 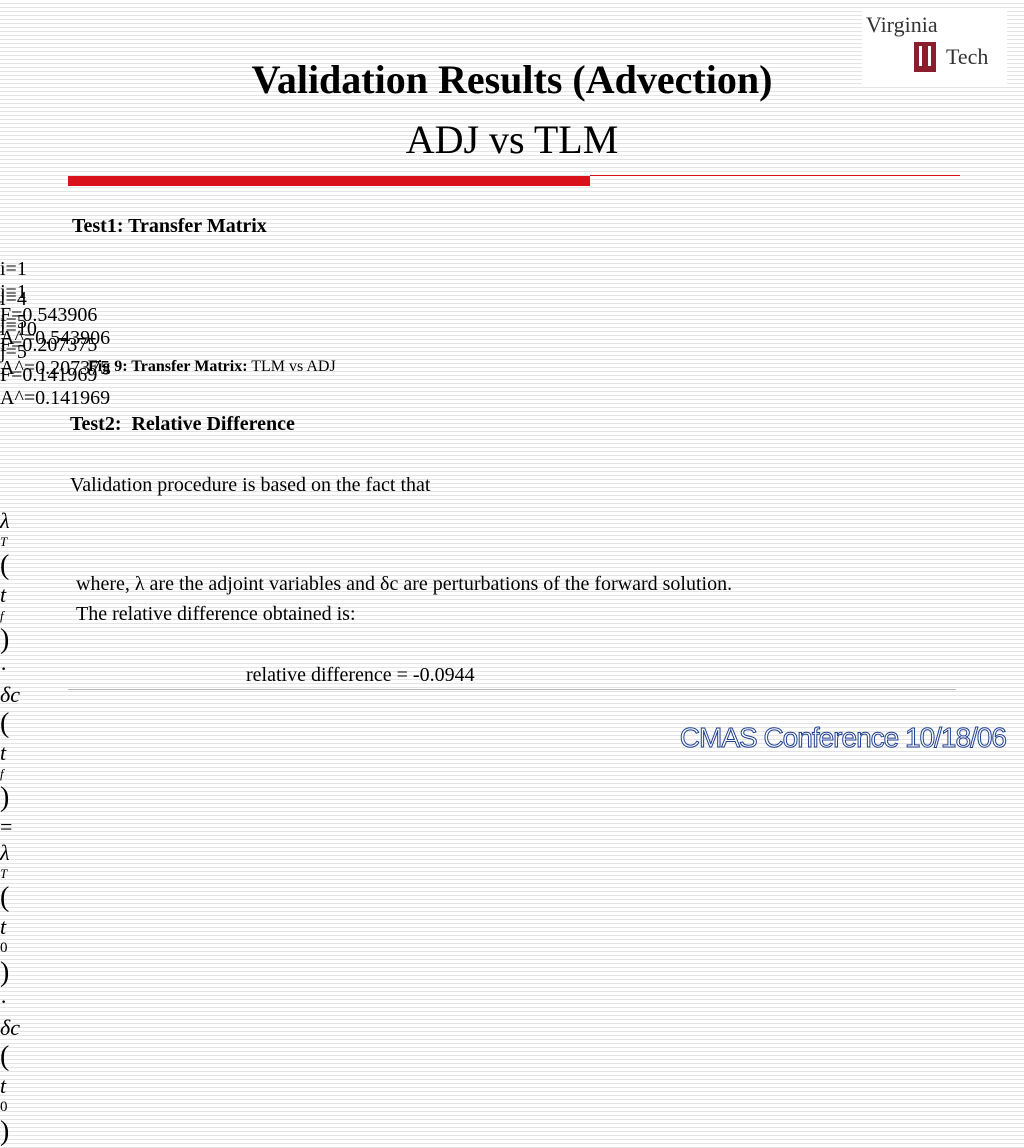 I want to click on caption-text: TLM vs ADJ, so click(x=293, y=366).